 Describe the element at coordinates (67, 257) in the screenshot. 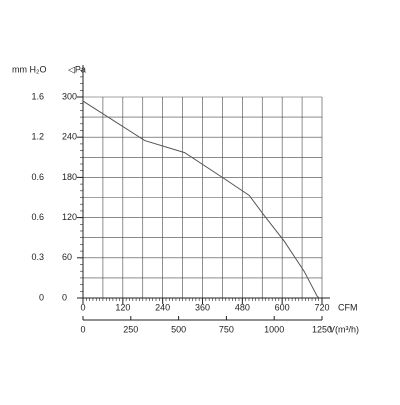

I see `y-tick-label: 60` at that location.